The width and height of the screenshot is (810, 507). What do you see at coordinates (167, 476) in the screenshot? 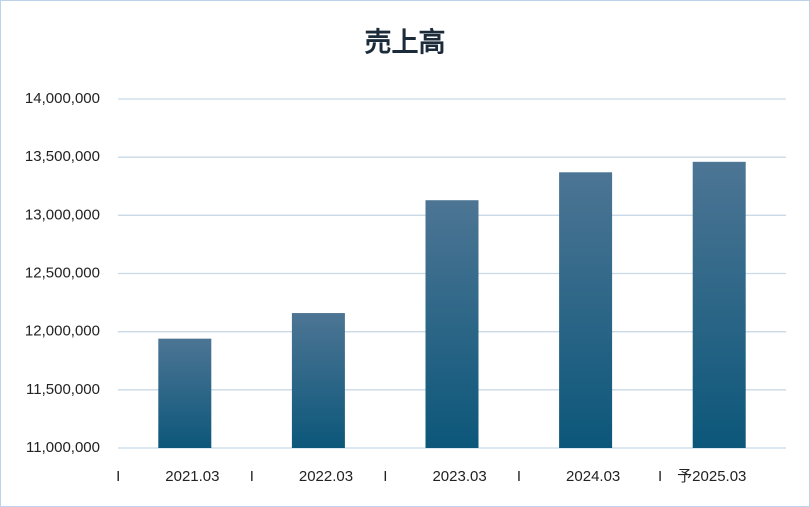
I see `x-tick-label: I 2021.03` at bounding box center [167, 476].